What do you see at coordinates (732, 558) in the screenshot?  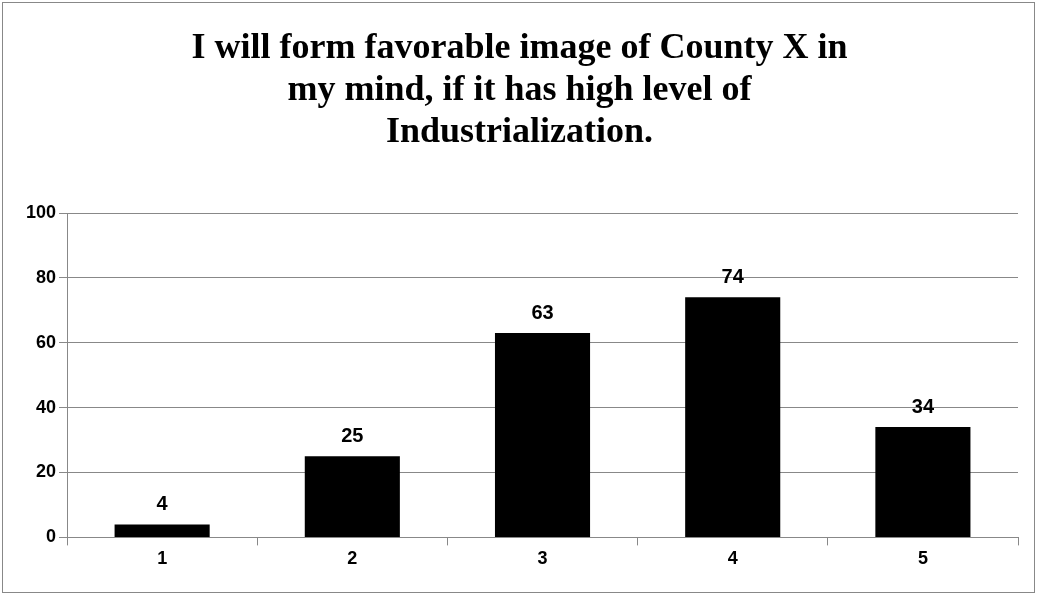 I see `x-tick-label: 4` at bounding box center [732, 558].